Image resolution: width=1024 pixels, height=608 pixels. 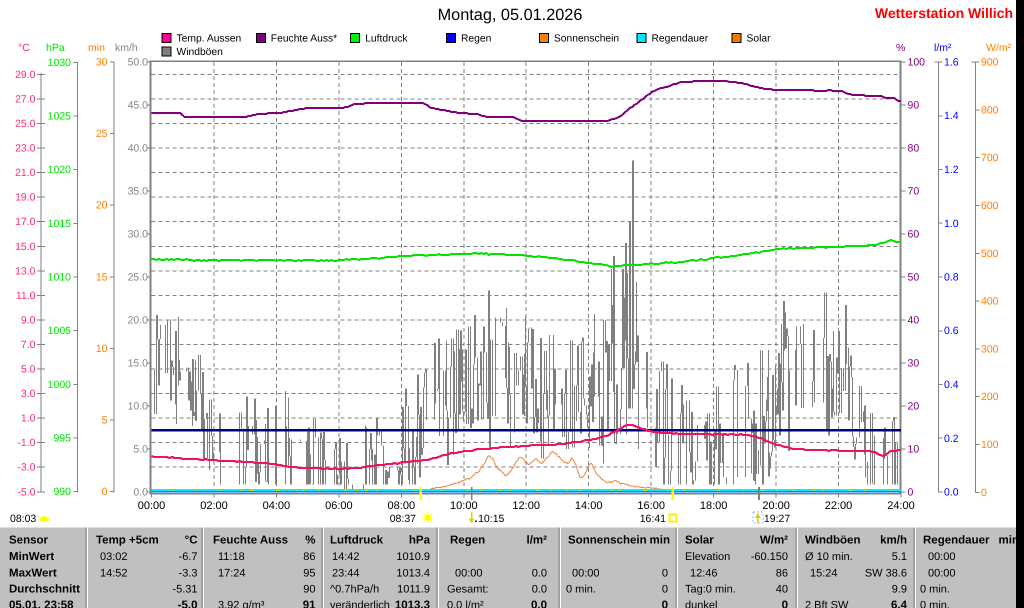 What do you see at coordinates (951, 116) in the screenshot?
I see `svg-text: 1.4` at bounding box center [951, 116].